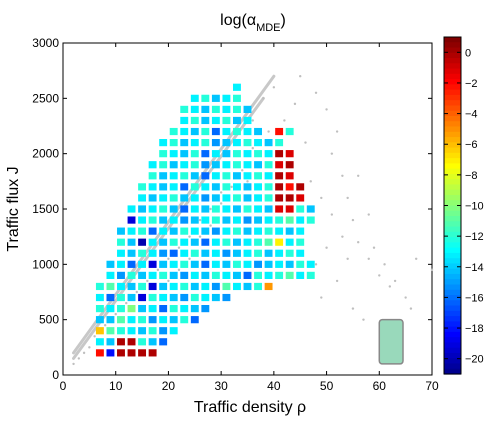 Image resolution: width=491 pixels, height=422 pixels. Describe the element at coordinates (474, 207) in the screenshot. I see `colorbar-tick-label: −10` at that location.